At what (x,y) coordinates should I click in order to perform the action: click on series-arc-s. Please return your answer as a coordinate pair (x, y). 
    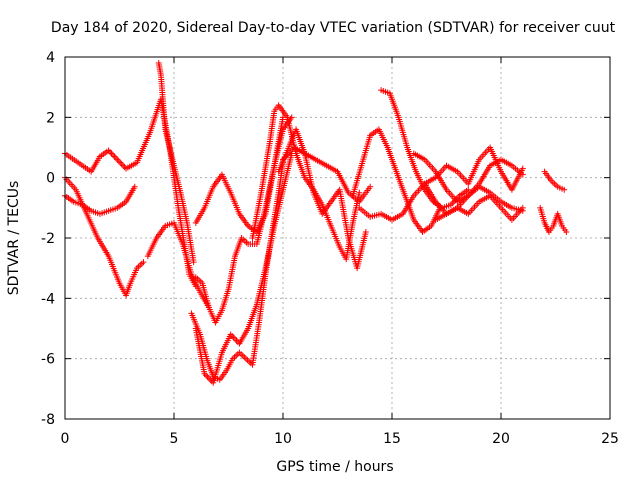
    Looking at the image, I should click on (553, 219).